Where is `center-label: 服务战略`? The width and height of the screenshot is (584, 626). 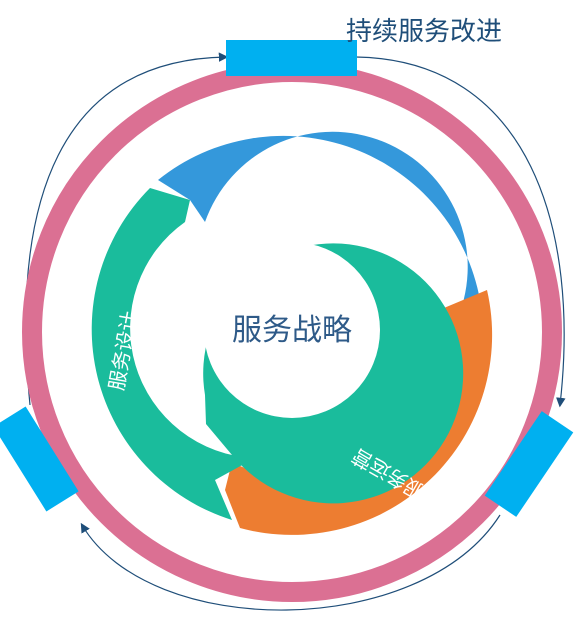
center-label: 服务战略 is located at coordinates (292, 330).